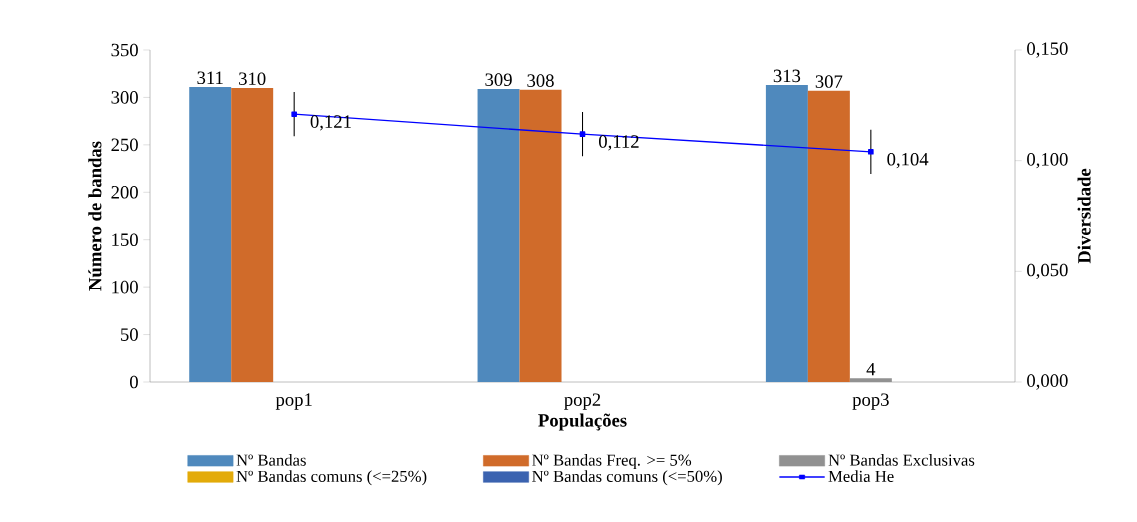 This screenshot has height=522, width=1137. I want to click on y-tick-label: 300, so click(124, 97).